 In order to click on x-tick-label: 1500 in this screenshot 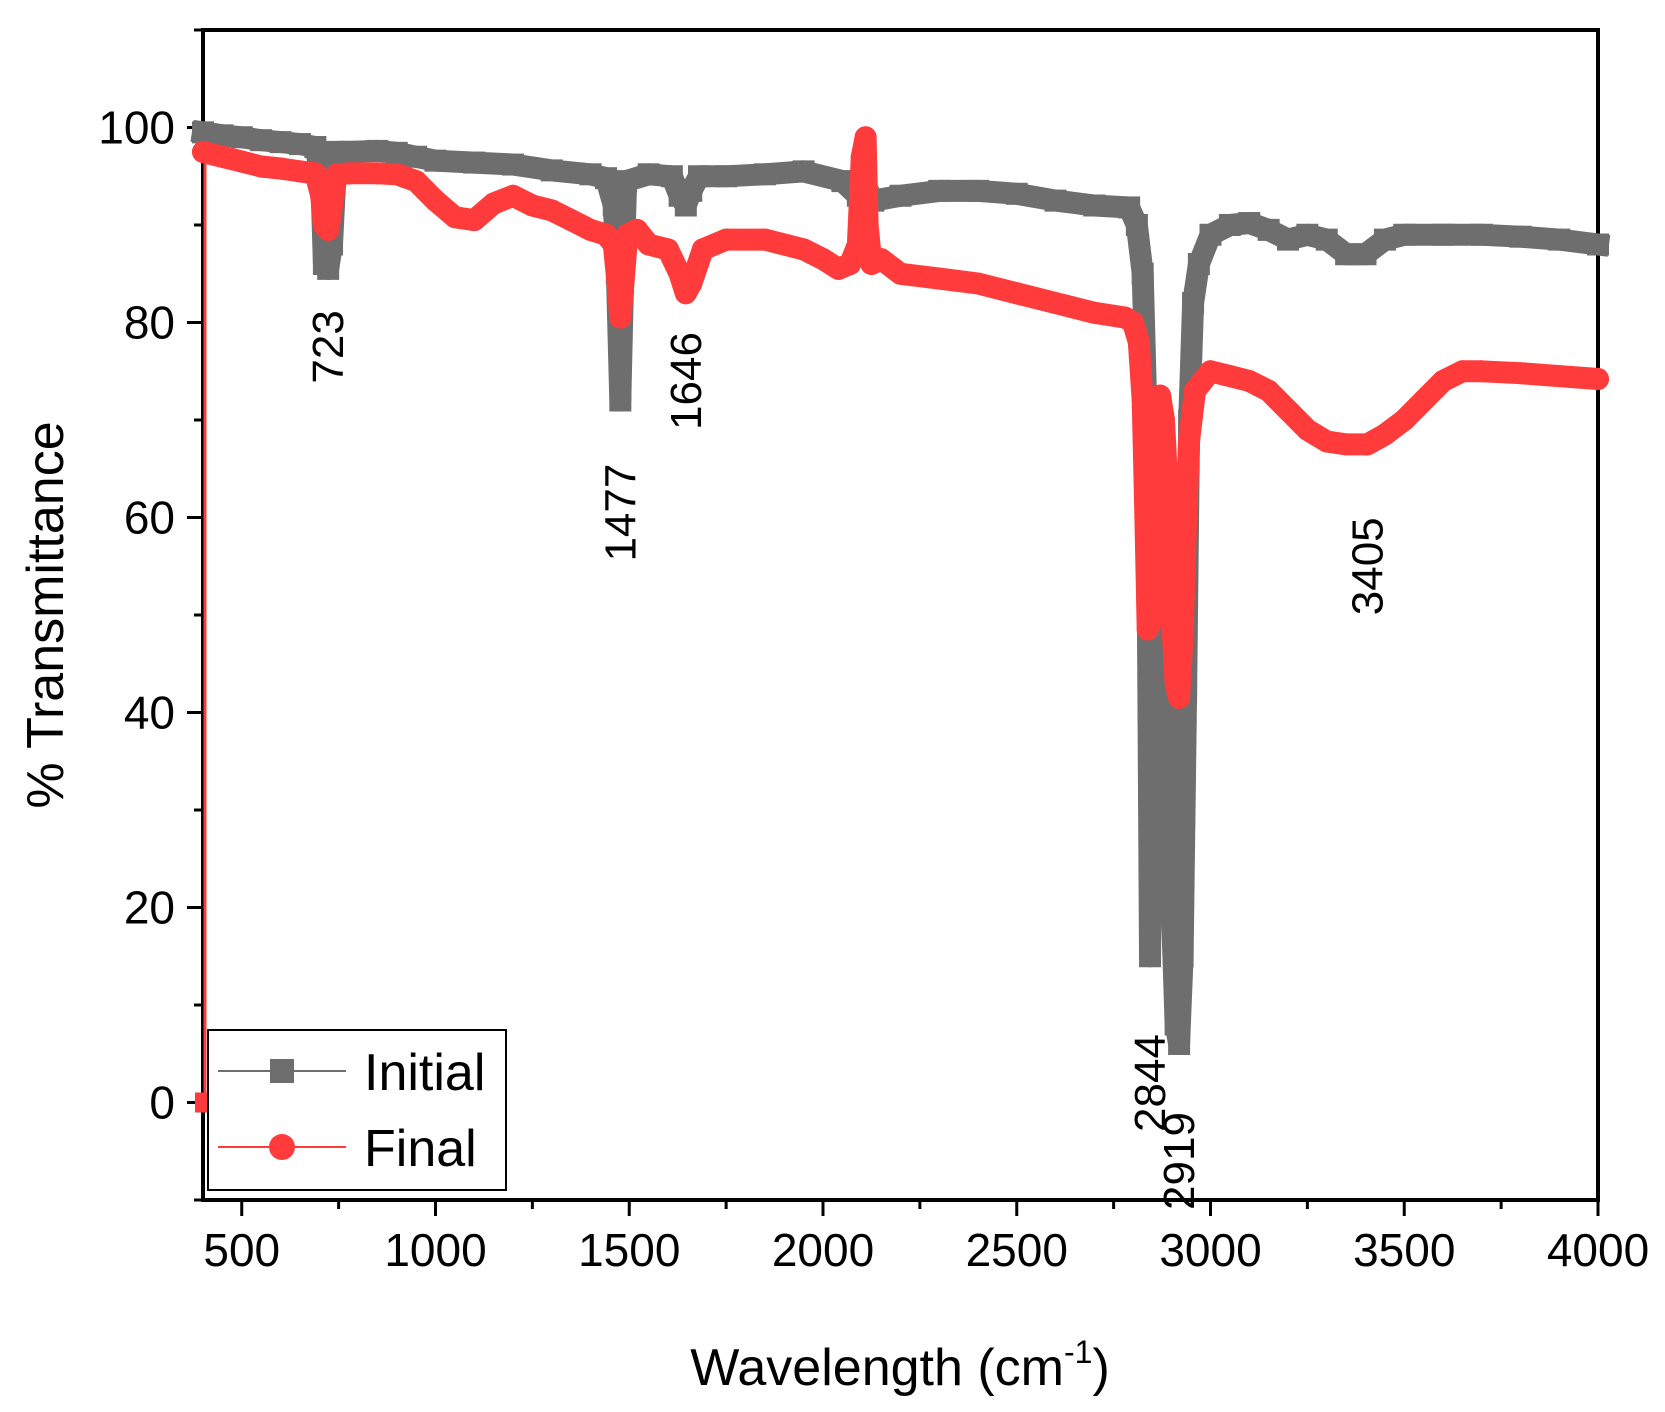, I will do `click(629, 1250)`.